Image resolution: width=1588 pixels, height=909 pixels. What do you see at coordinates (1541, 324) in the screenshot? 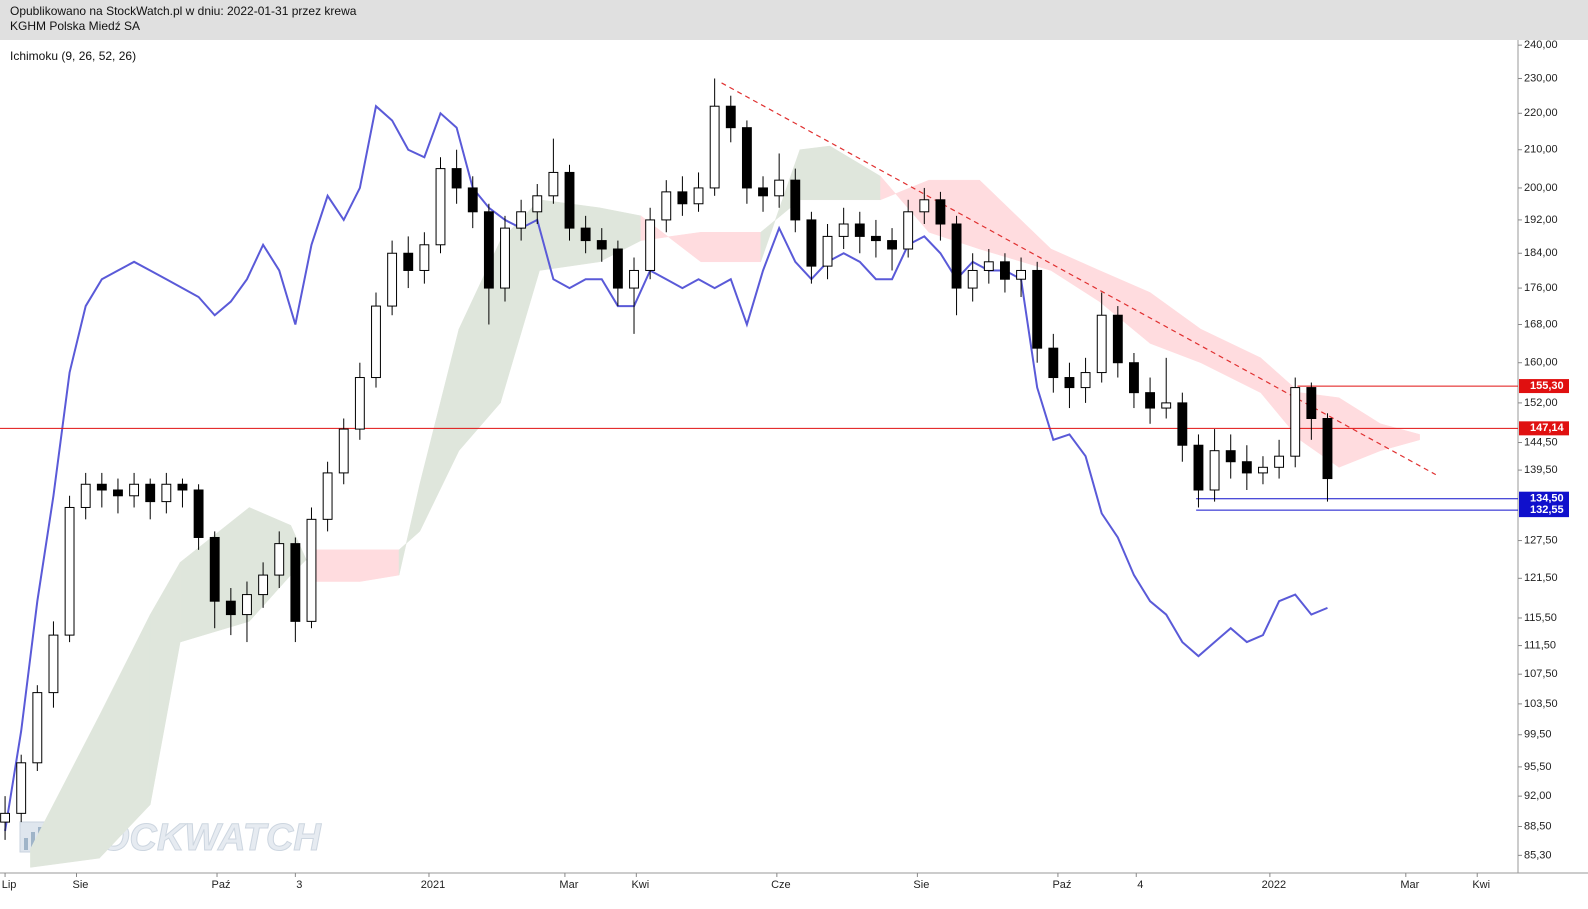
I see `y-tick-label: 168,00` at bounding box center [1541, 324].